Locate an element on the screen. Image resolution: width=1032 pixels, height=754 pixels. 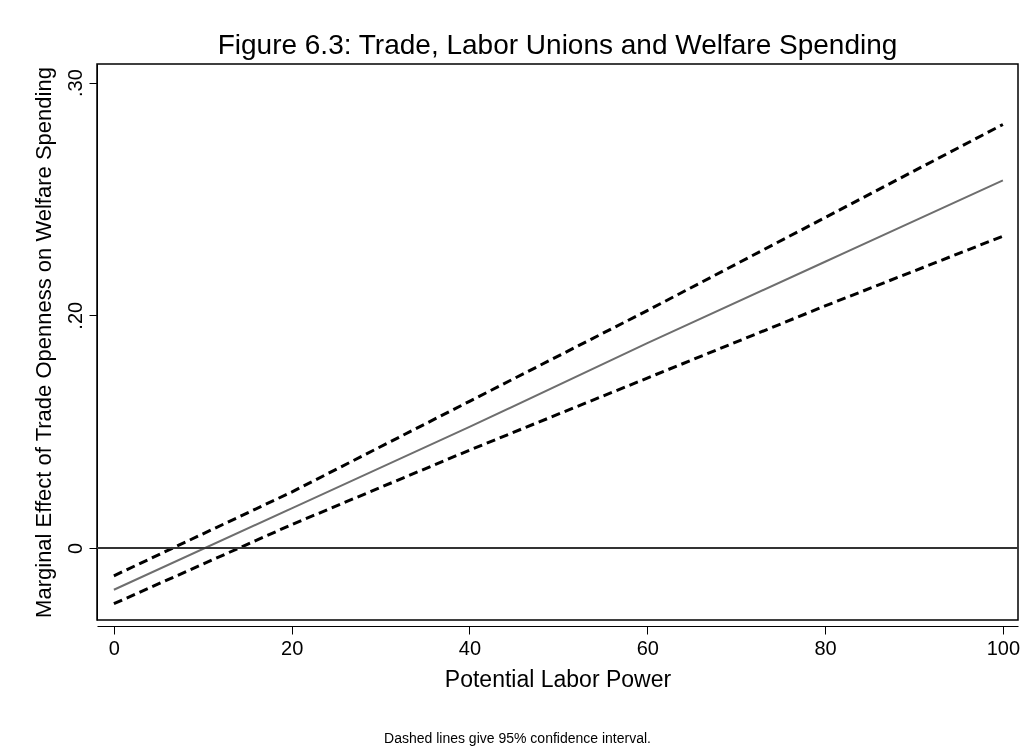
y-tick-label: 0 is located at coordinates (74, 548).